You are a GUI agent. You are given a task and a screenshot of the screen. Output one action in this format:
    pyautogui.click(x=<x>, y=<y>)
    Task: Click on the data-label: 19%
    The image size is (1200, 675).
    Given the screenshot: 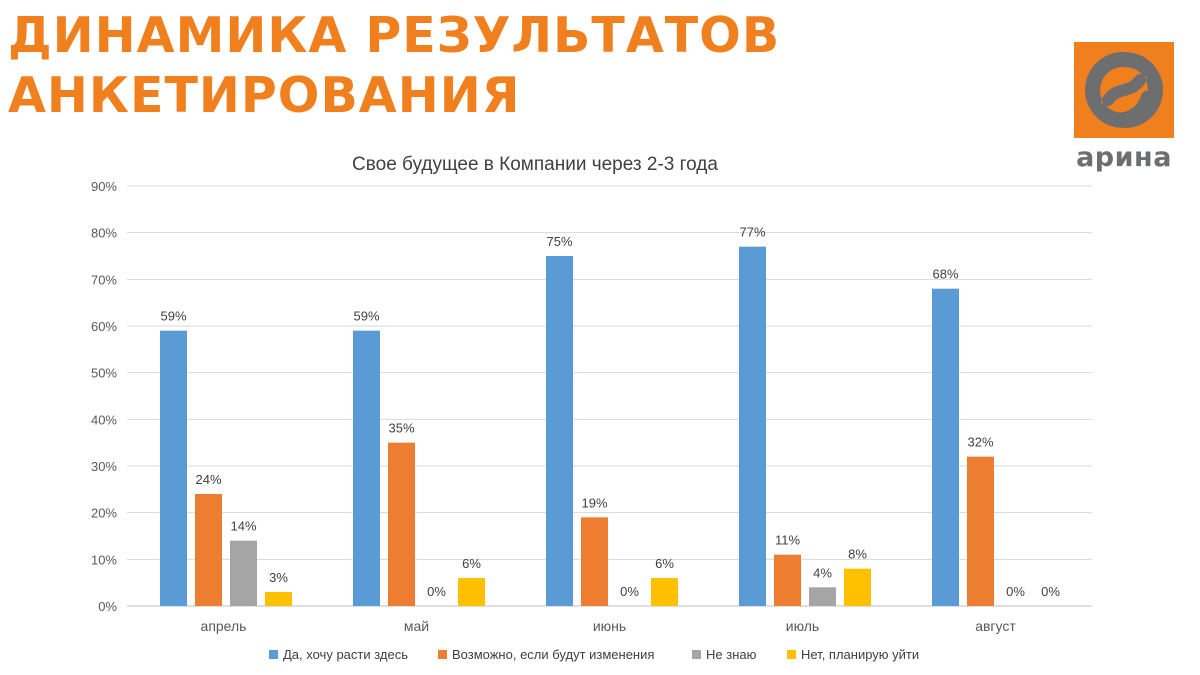 What is the action you would take?
    pyautogui.click(x=594, y=502)
    